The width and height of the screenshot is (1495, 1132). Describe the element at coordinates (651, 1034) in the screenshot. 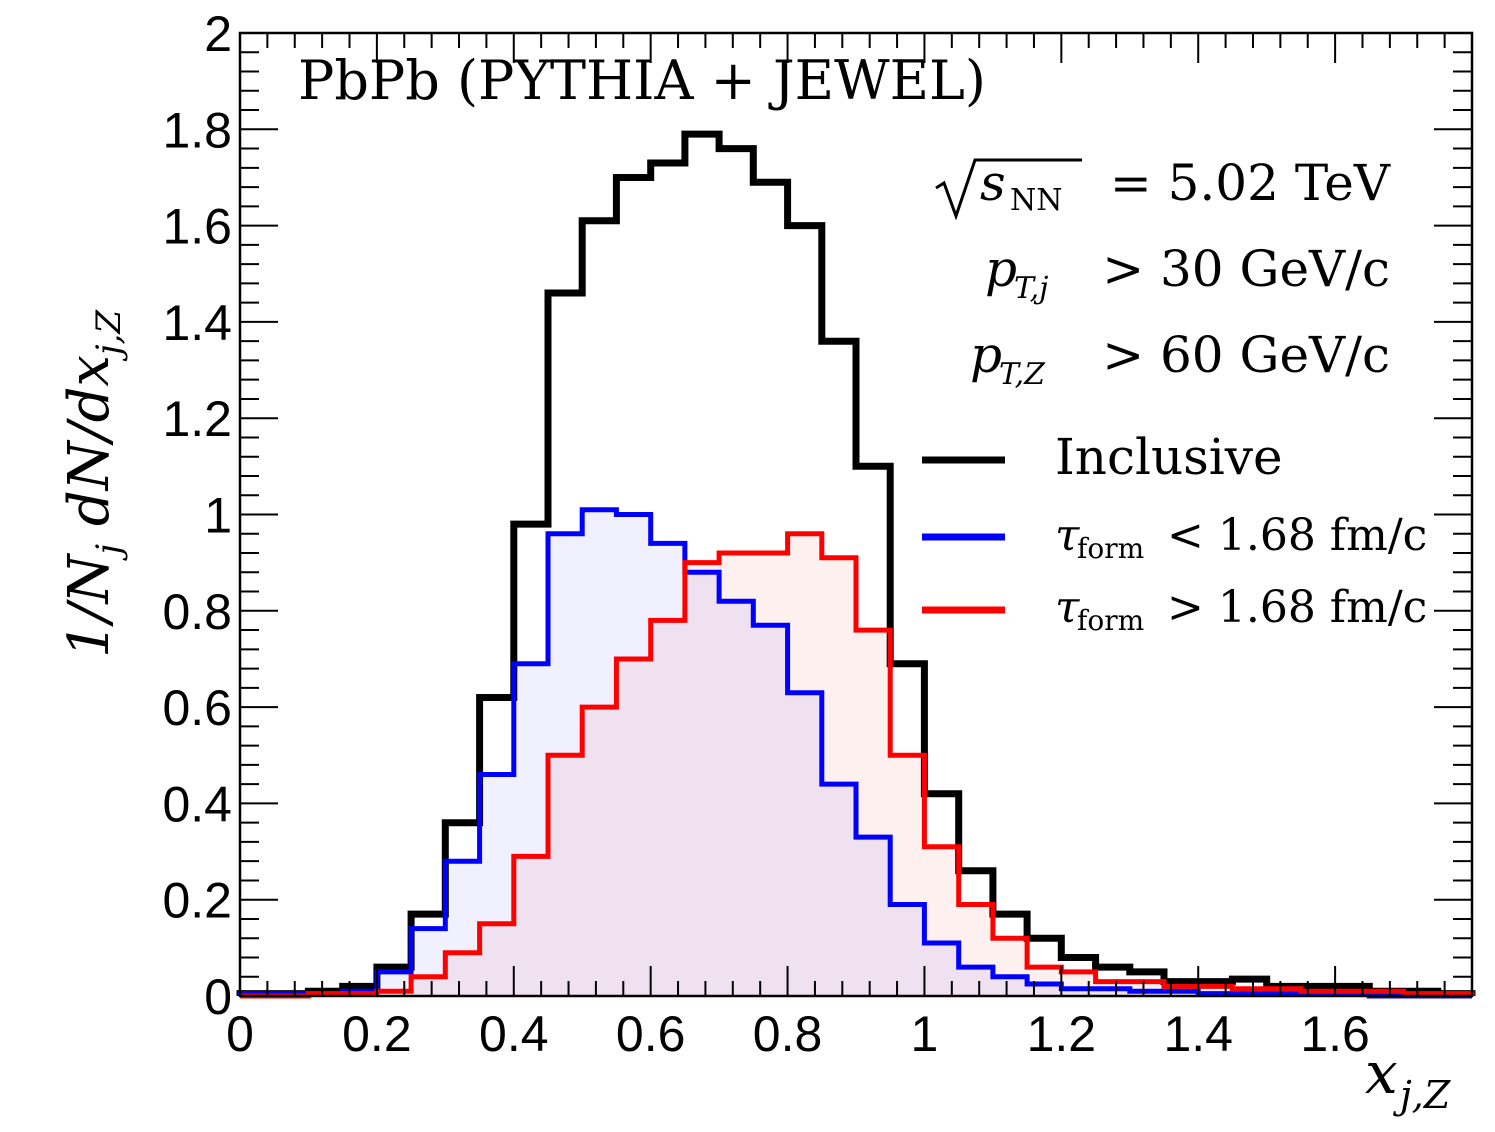

I see `x-tick-label: 0.6` at that location.